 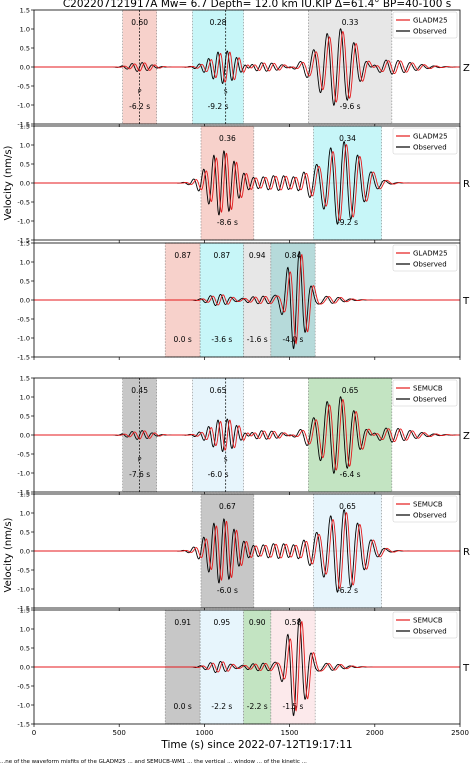 What do you see at coordinates (293, 622) in the screenshot?
I see `window-correlation-label: 0.58` at bounding box center [293, 622].